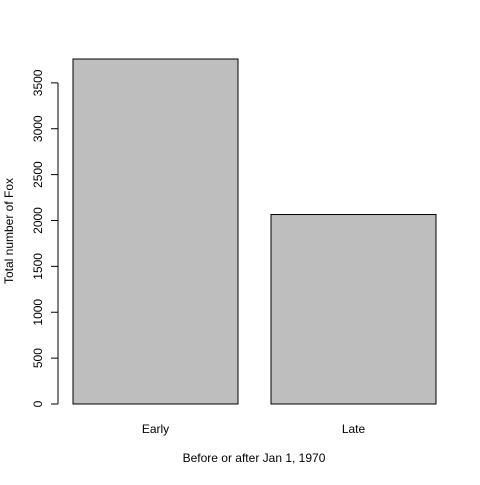 This screenshot has height=485, width=480. I want to click on y-tick-label-2500: 2500, so click(38, 174).